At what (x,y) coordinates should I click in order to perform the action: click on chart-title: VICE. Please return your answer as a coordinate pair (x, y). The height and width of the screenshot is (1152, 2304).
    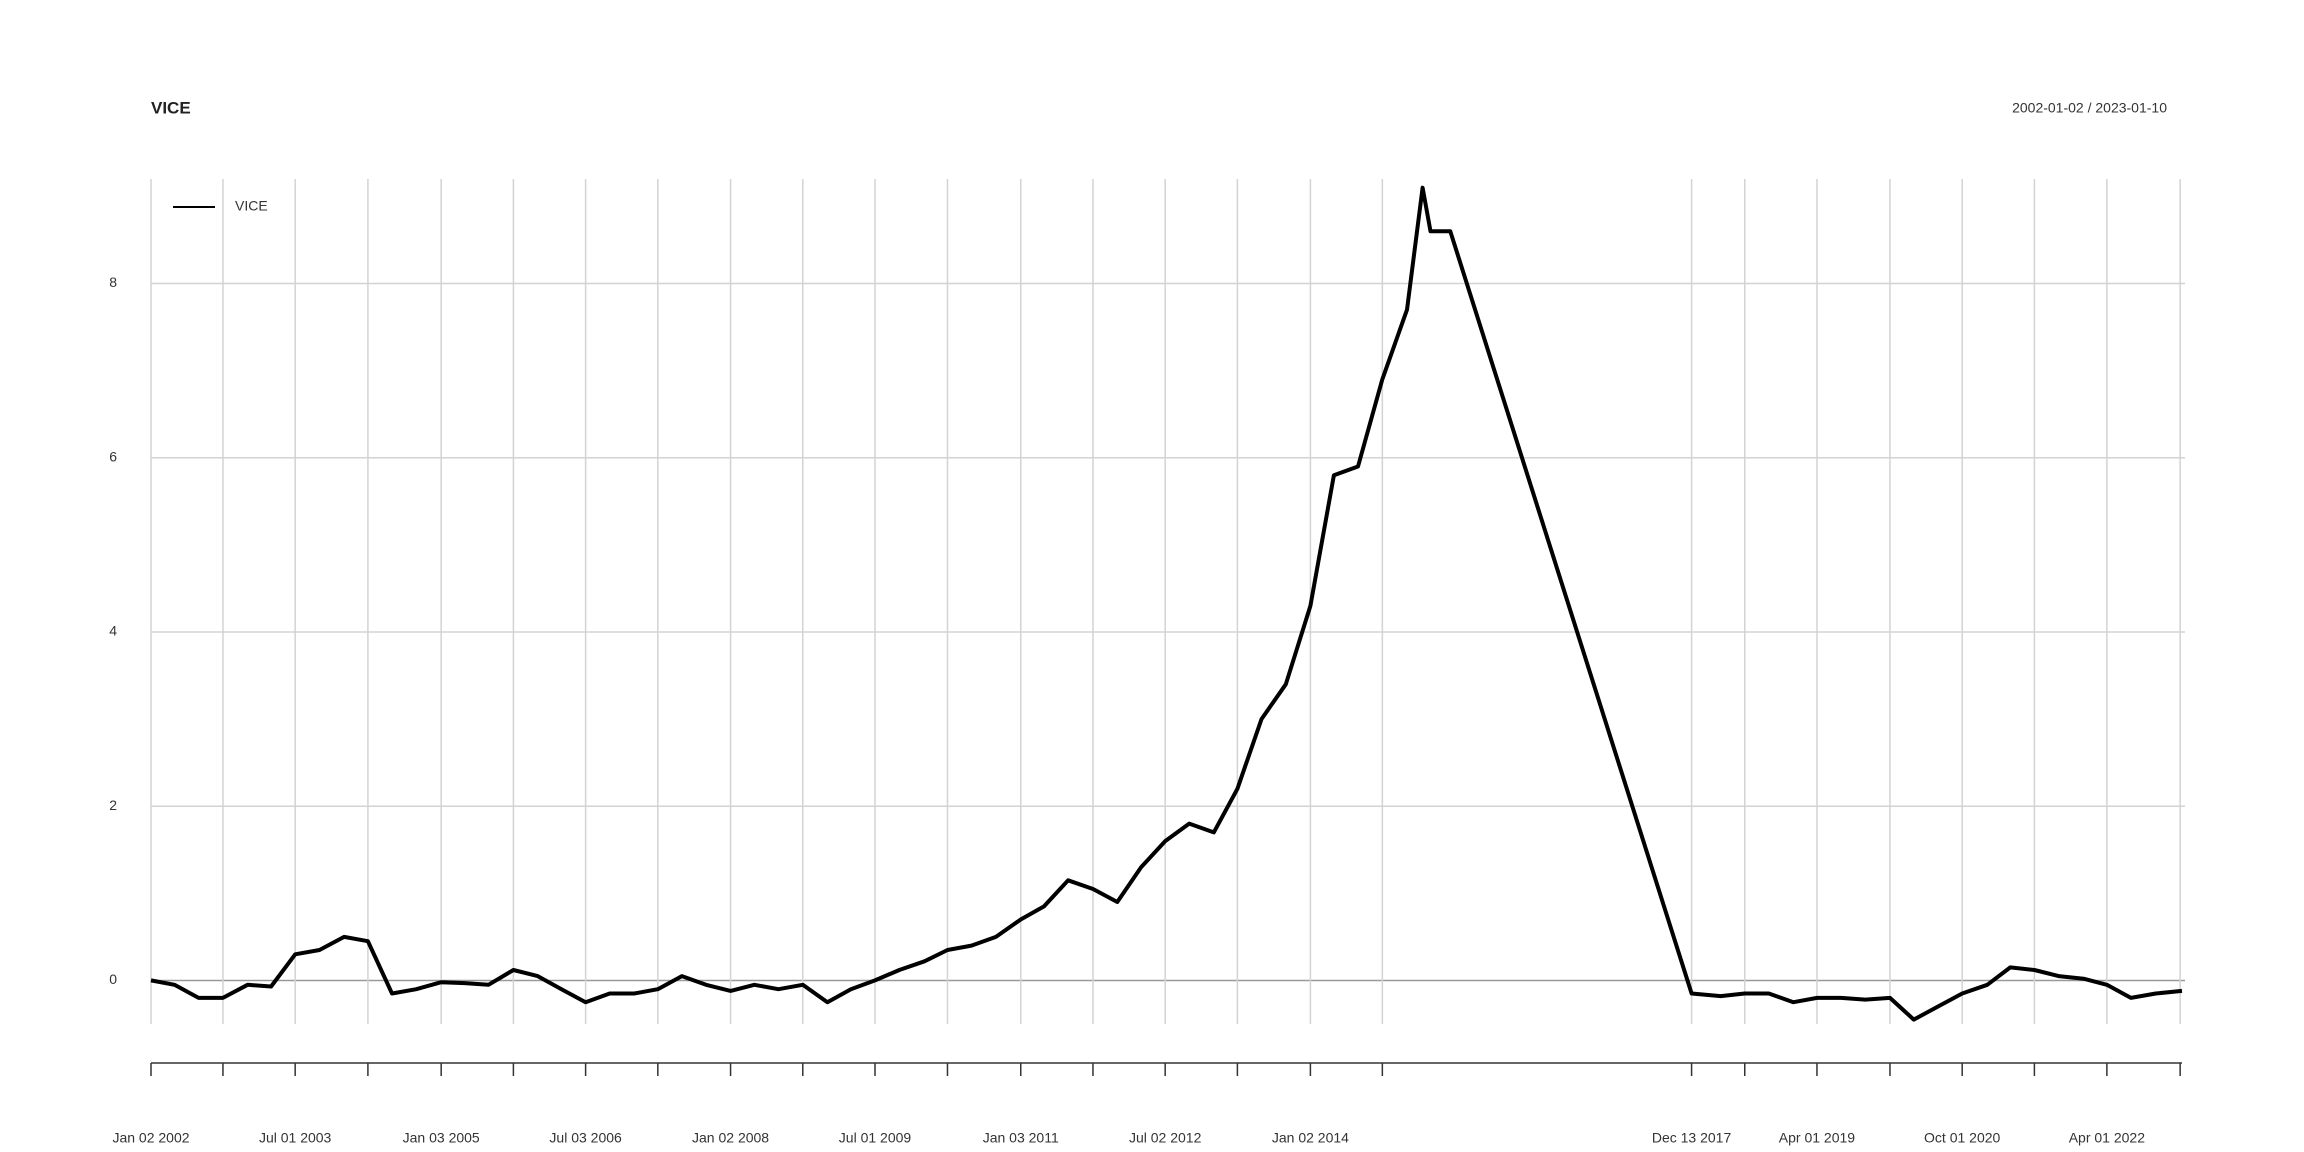
    Looking at the image, I should click on (171, 107).